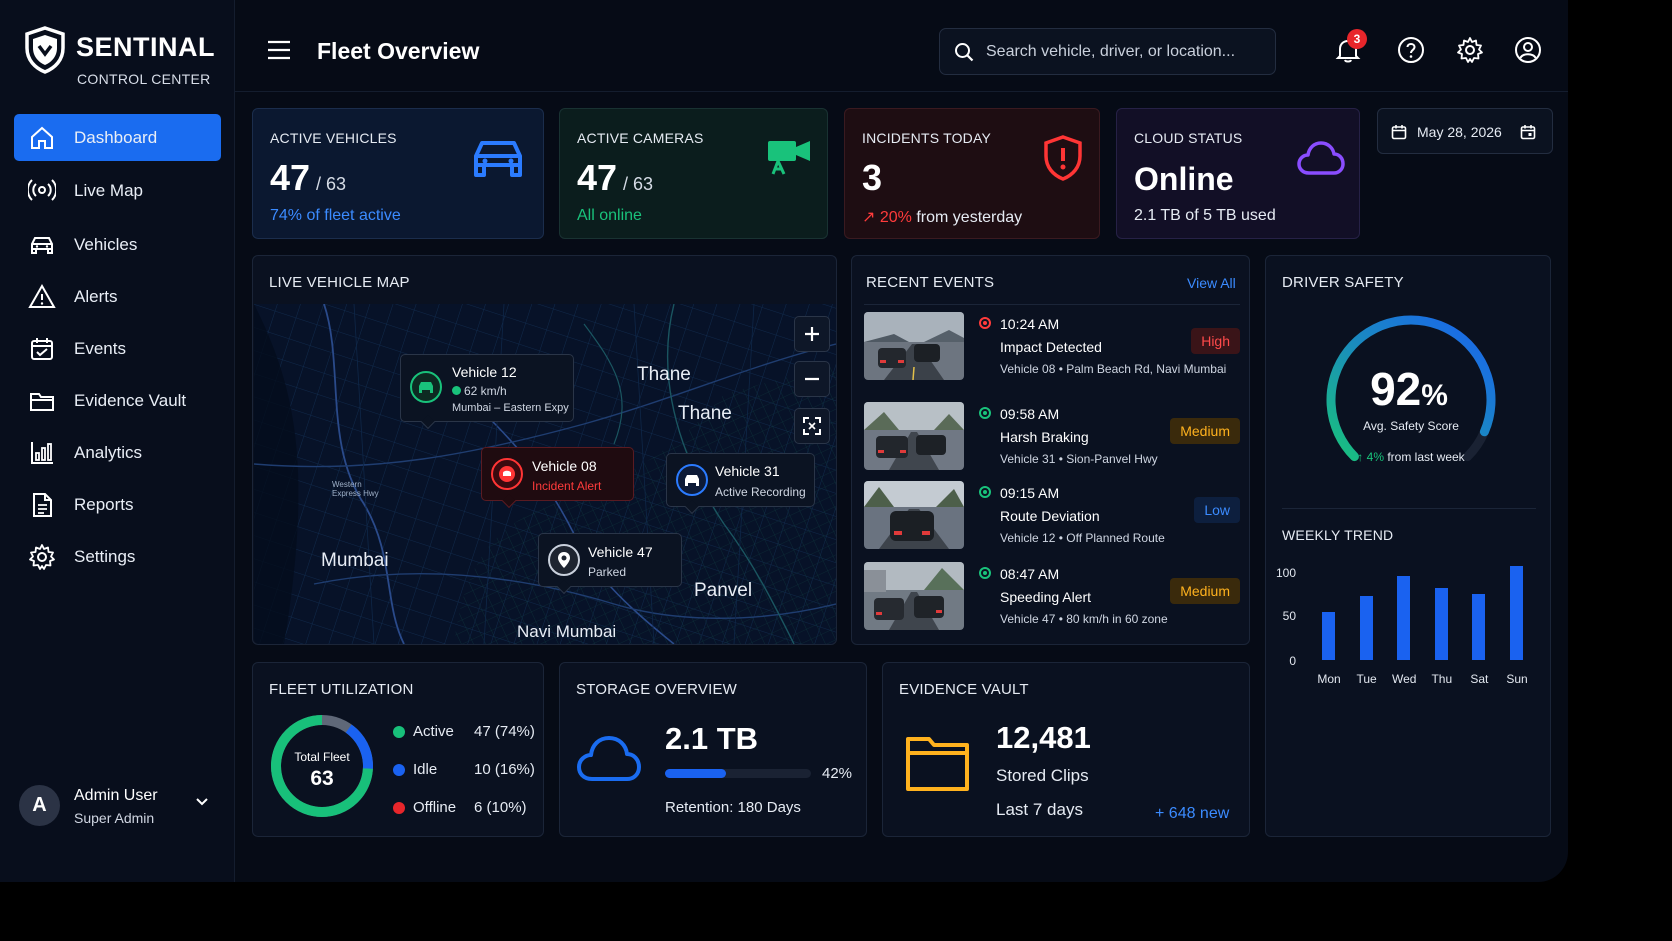 This screenshot has width=1672, height=941. What do you see at coordinates (1517, 679) in the screenshot?
I see `x-tick-label: Sun` at bounding box center [1517, 679].